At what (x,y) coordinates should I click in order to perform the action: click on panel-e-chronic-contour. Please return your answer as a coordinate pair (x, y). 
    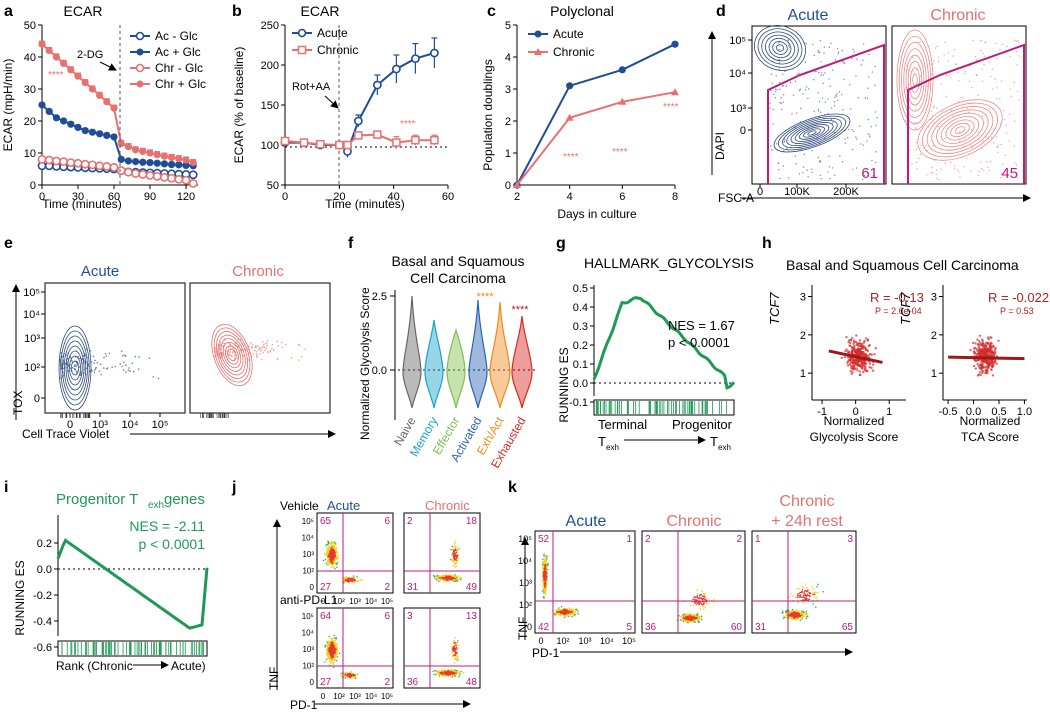
    Looking at the image, I should click on (232, 355).